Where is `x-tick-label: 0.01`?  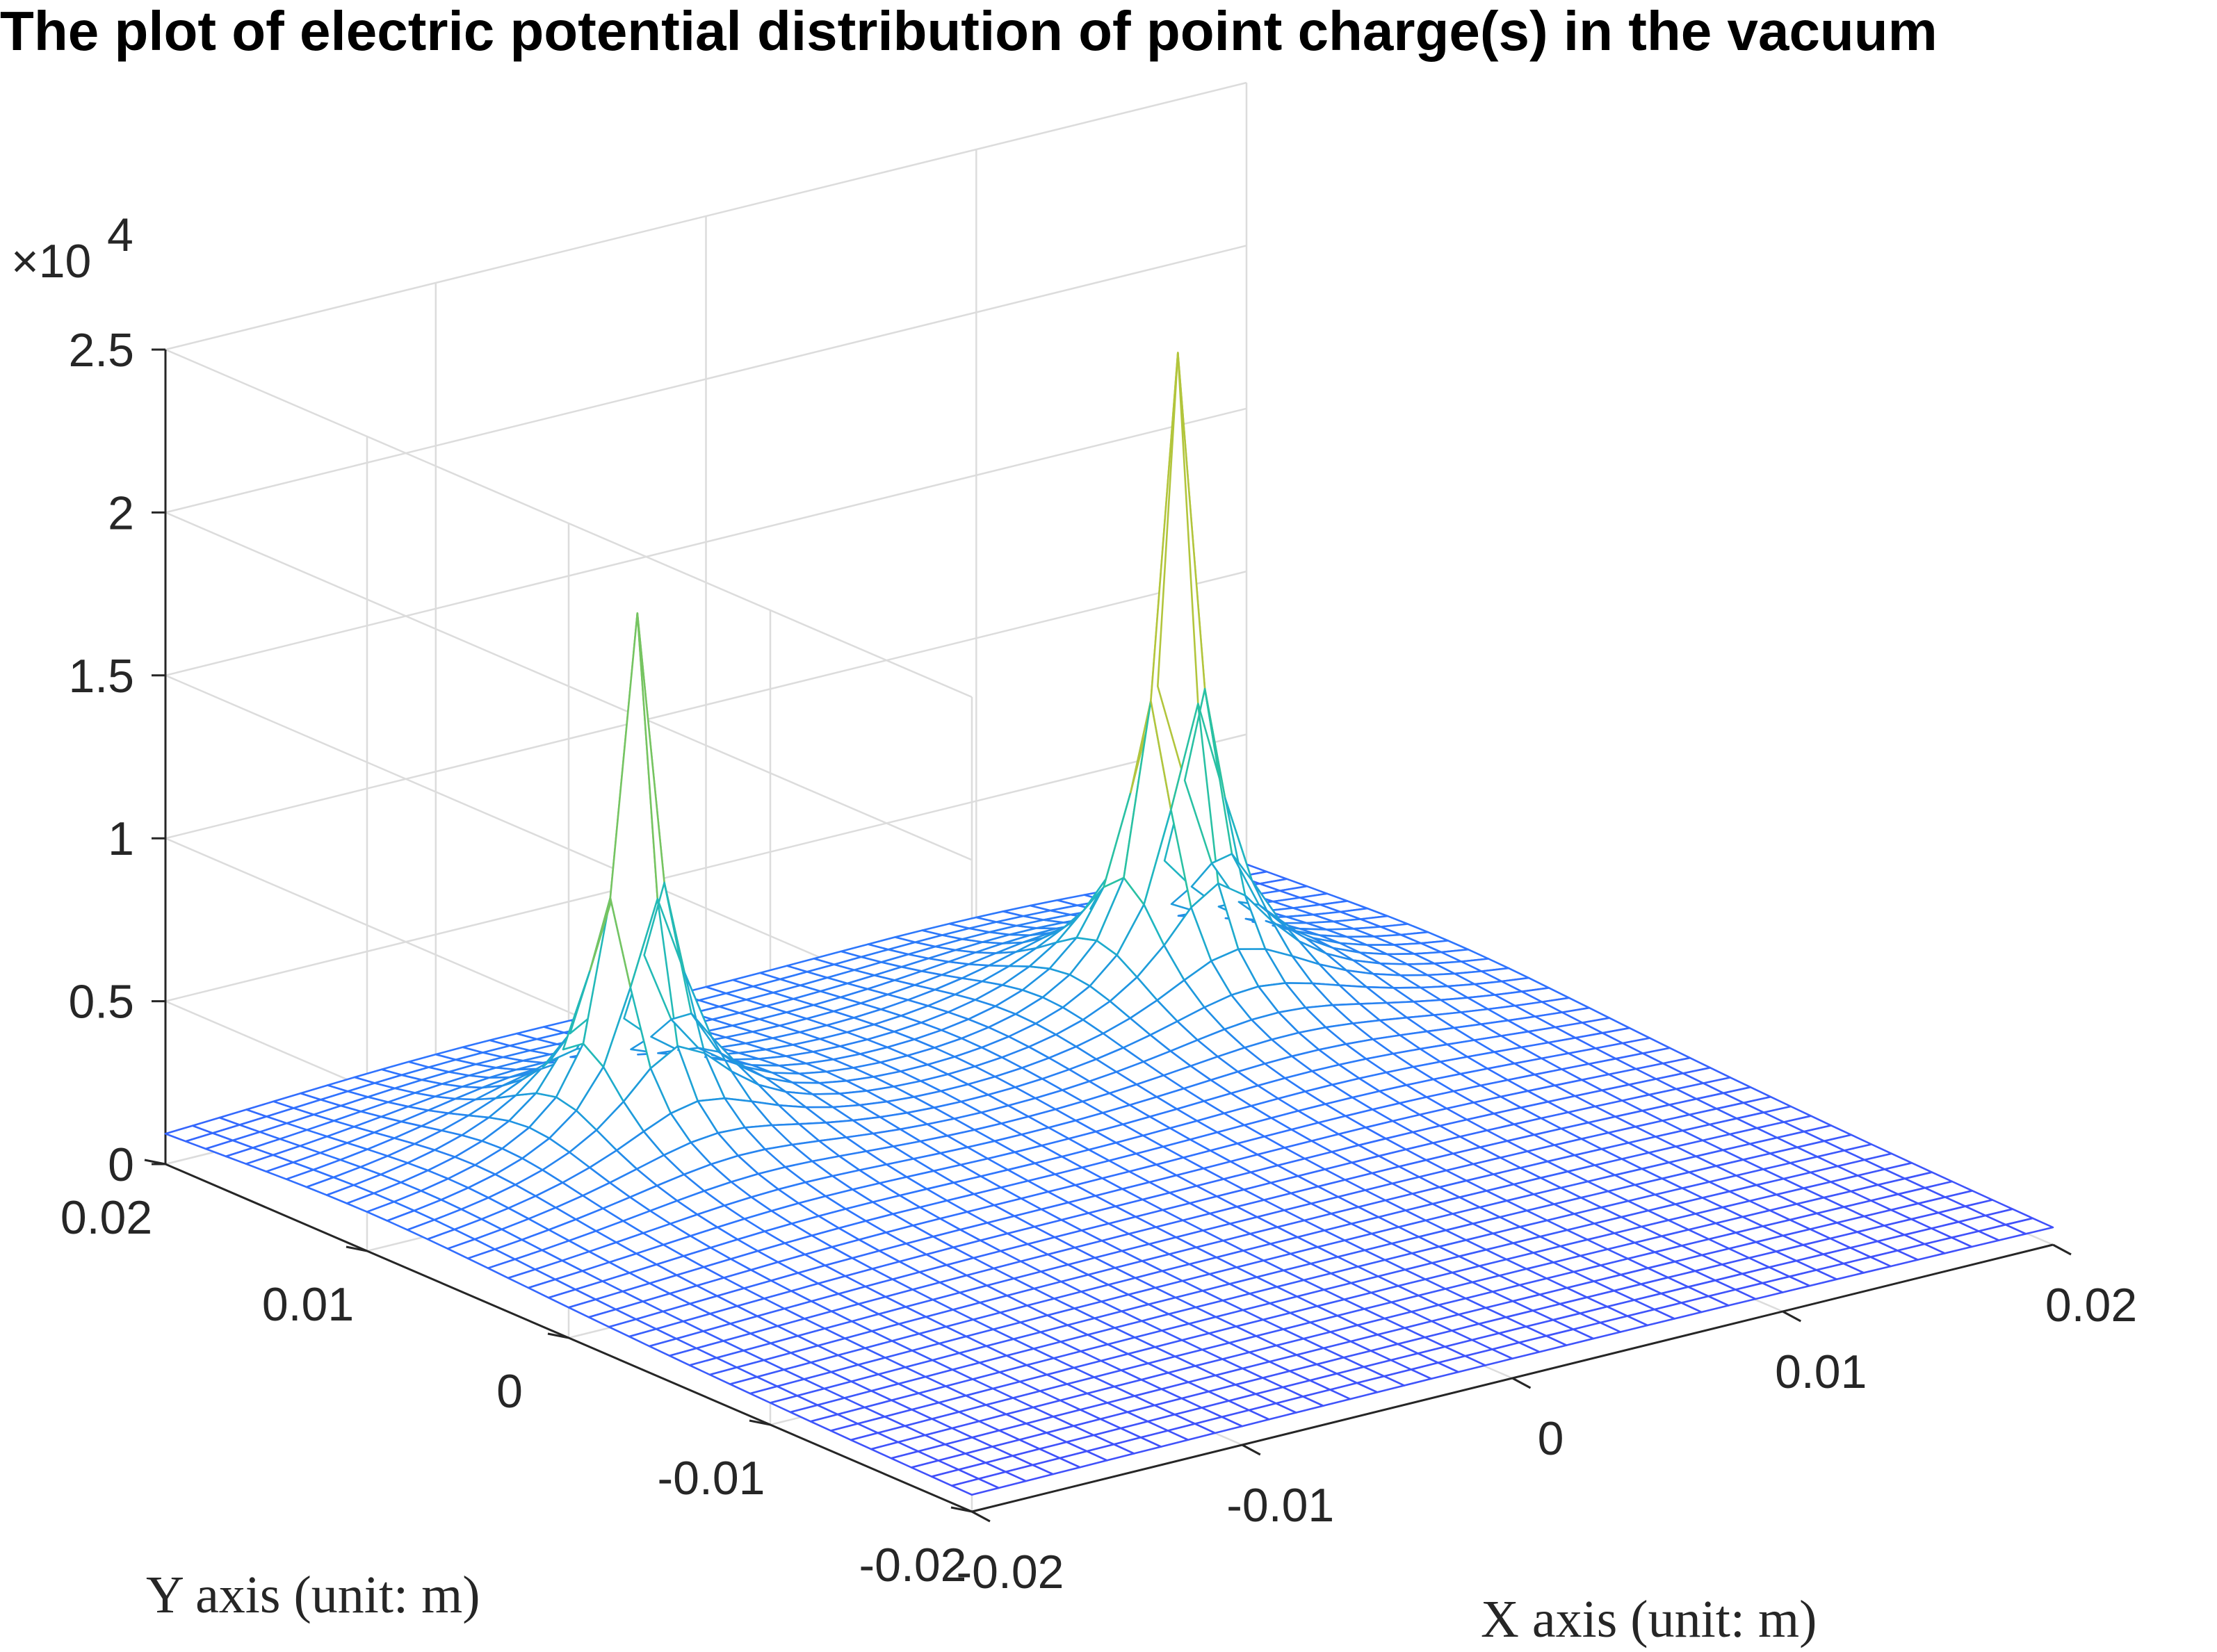 x-tick-label: 0.01 is located at coordinates (1821, 1372).